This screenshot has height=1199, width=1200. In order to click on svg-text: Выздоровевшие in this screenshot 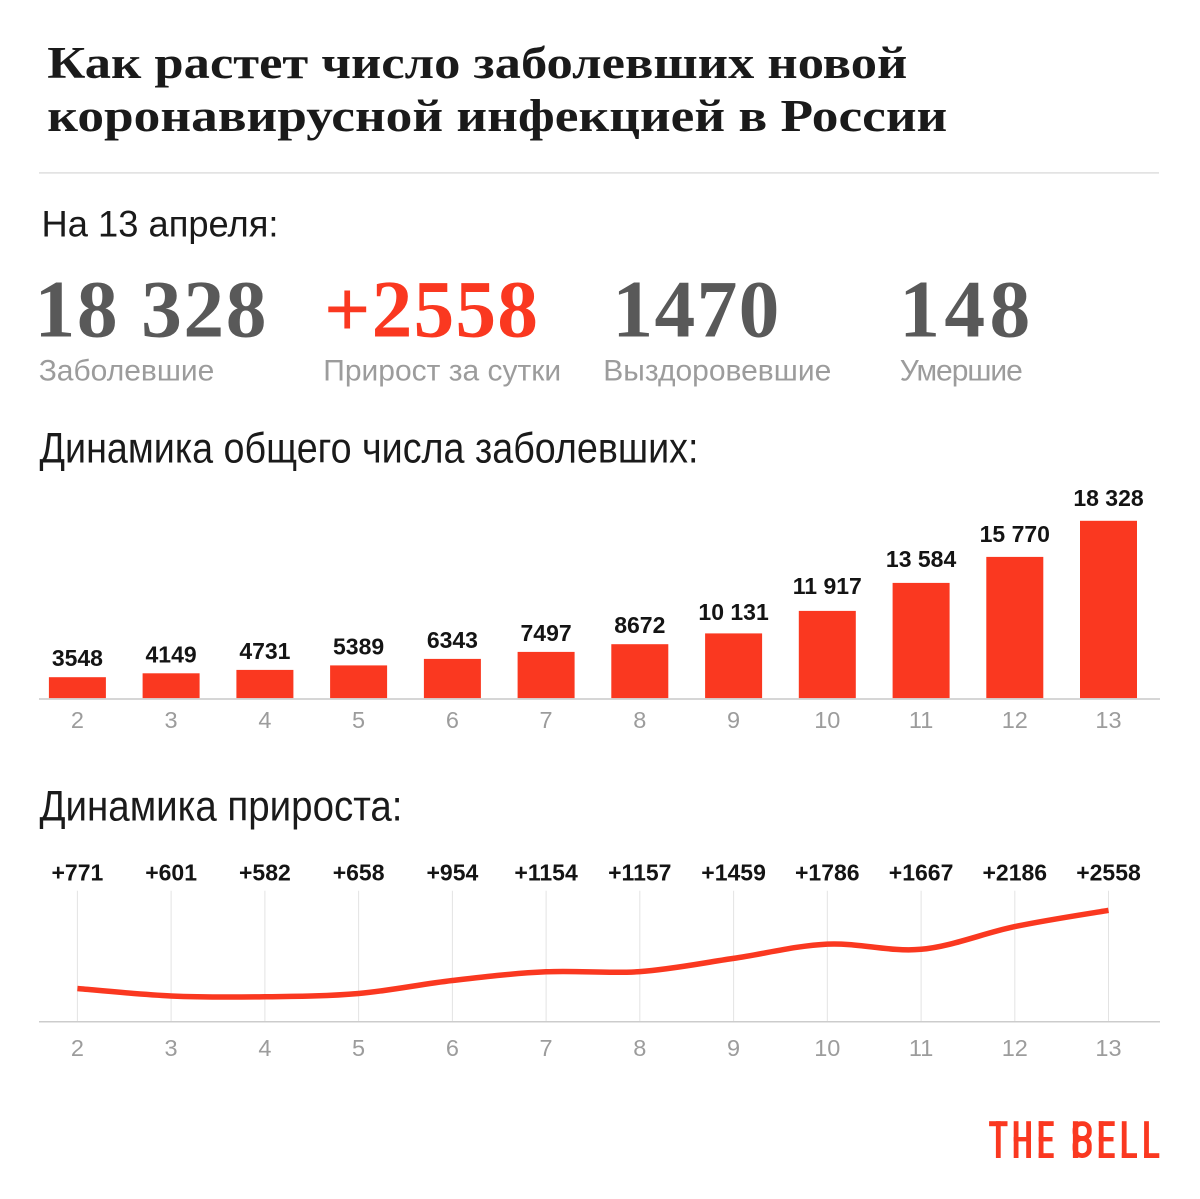, I will do `click(717, 370)`.